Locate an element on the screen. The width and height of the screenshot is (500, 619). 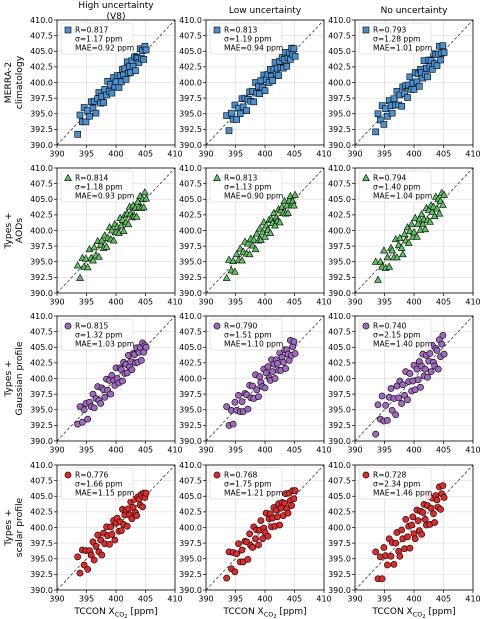
row-label-3-1: scalar profile is located at coordinates (19, 527).